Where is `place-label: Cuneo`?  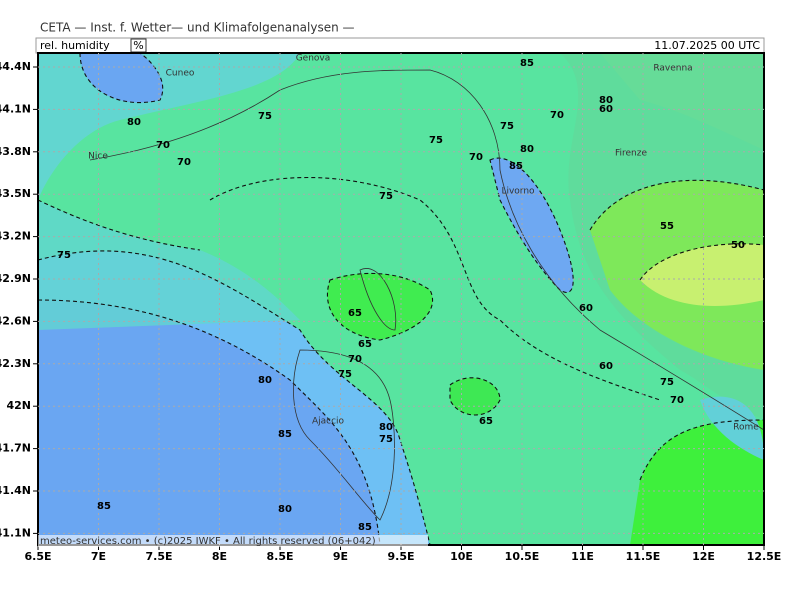 place-label: Cuneo is located at coordinates (180, 74).